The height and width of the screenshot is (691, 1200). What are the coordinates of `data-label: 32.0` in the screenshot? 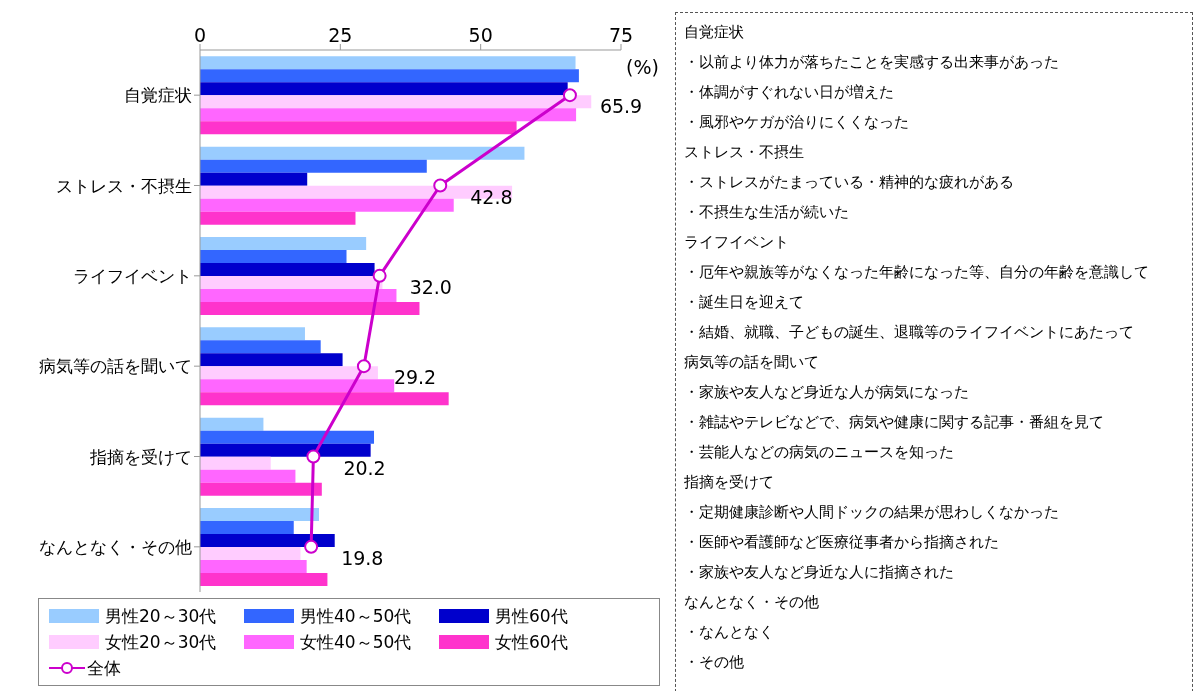 It's located at (430, 286).